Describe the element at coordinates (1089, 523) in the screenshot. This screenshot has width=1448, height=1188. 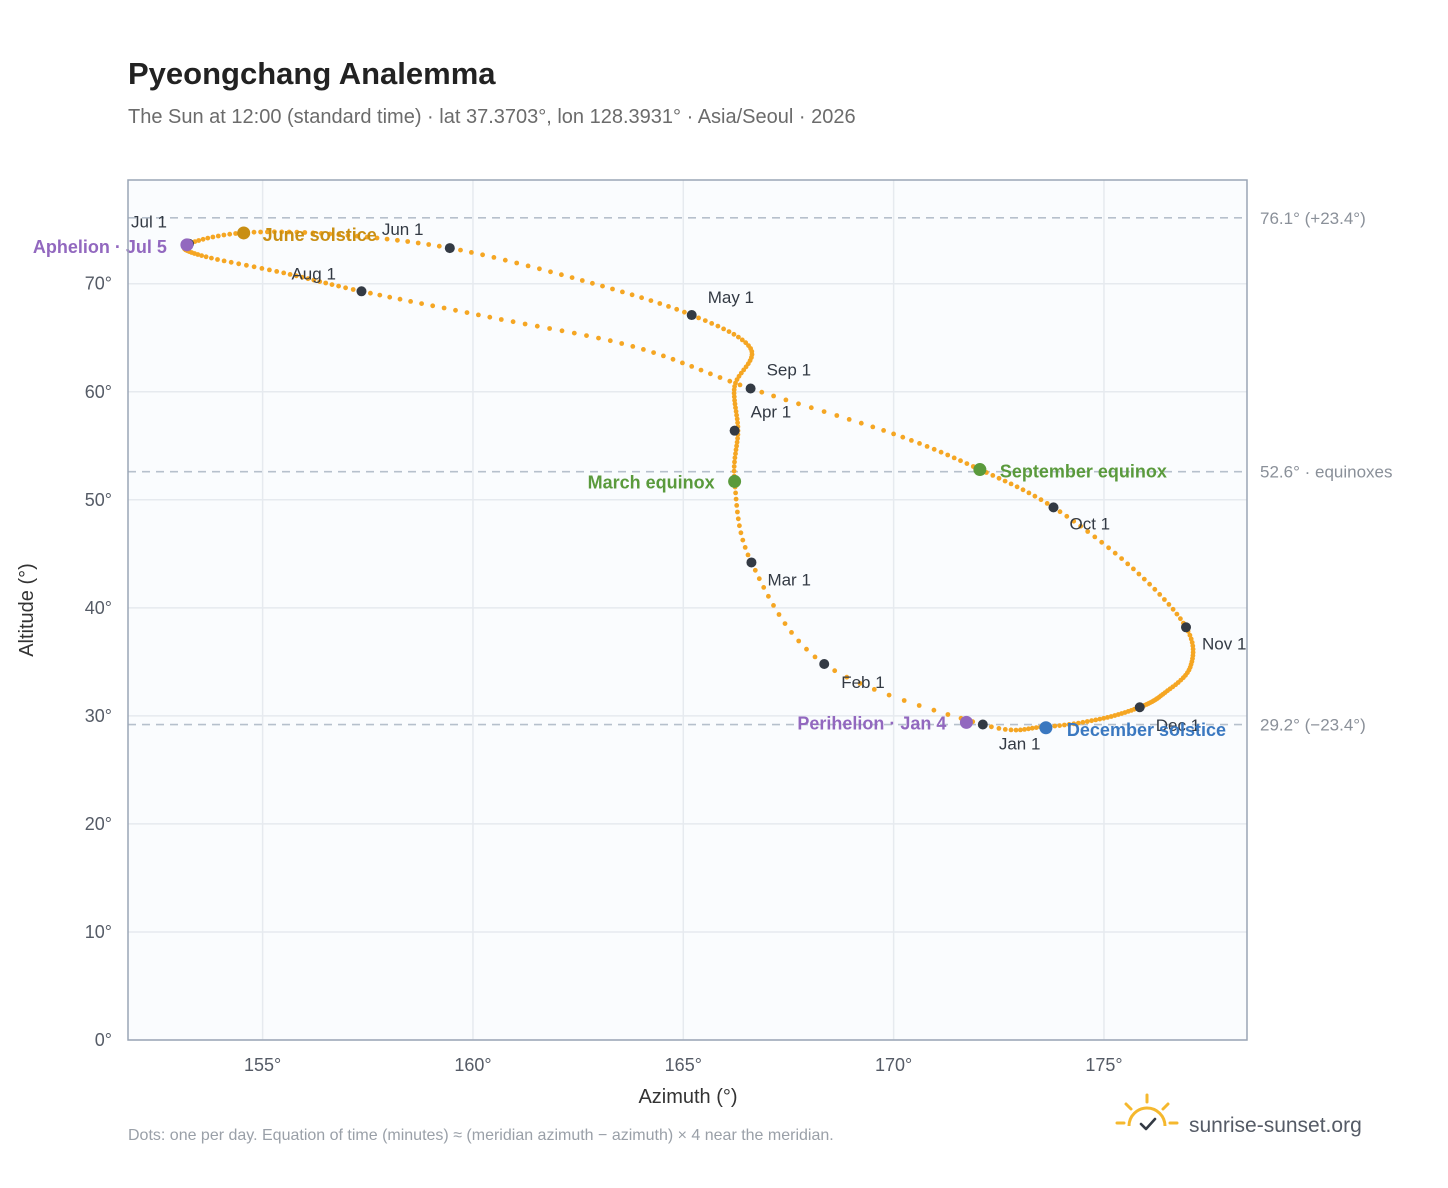
I see `month-label: Oct 1` at that location.